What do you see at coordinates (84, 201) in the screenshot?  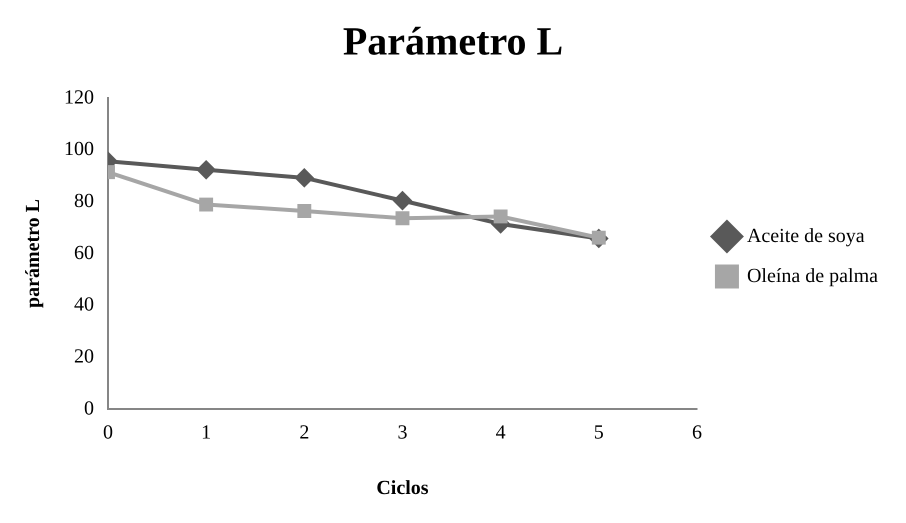 I see `y-tick-label: 80` at bounding box center [84, 201].